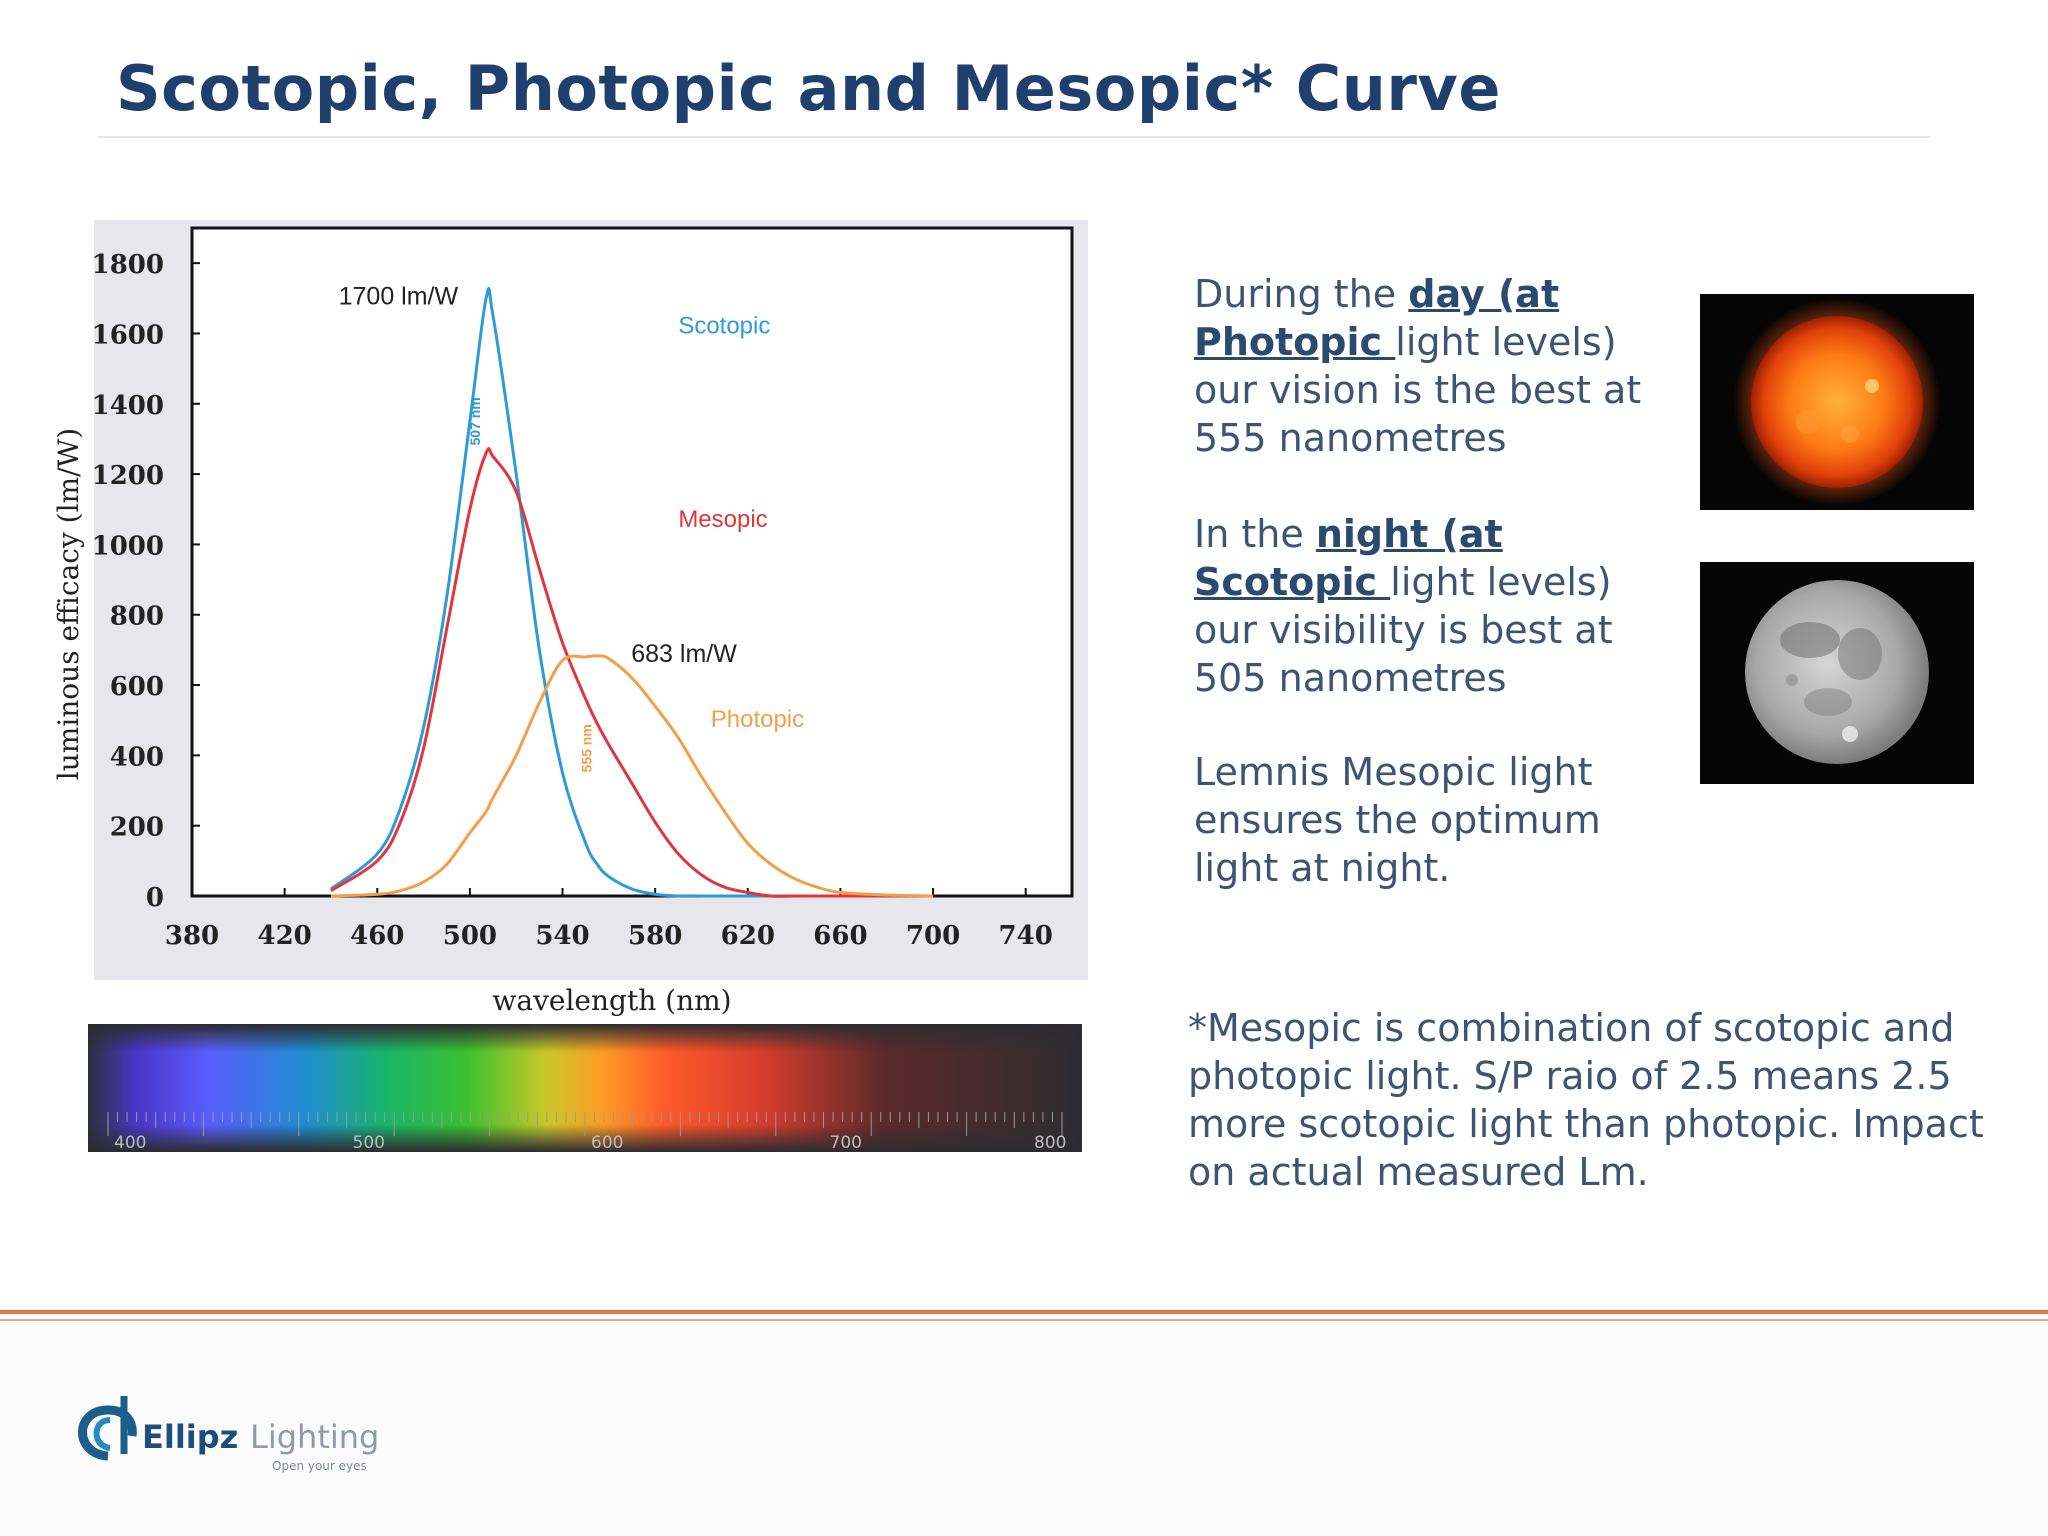 This screenshot has height=1536, width=2048. Describe the element at coordinates (1024, 1429) in the screenshot. I see `footer-band` at that location.